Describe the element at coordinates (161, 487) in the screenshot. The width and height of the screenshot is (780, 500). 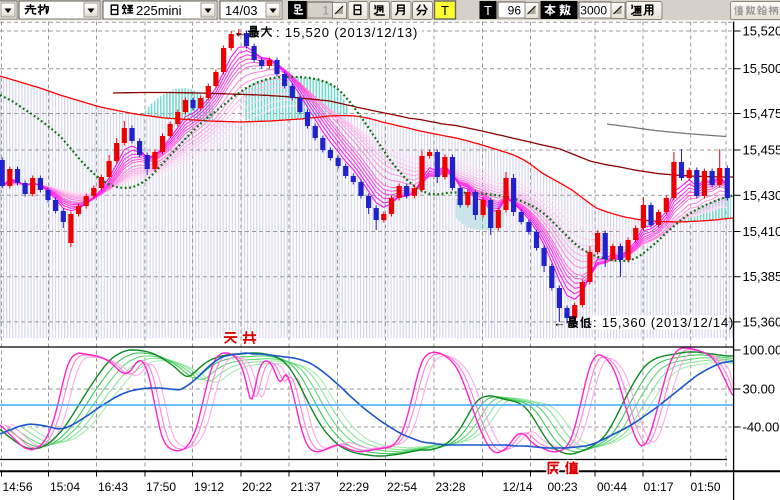
I see `svg-text: 17:50` at that location.